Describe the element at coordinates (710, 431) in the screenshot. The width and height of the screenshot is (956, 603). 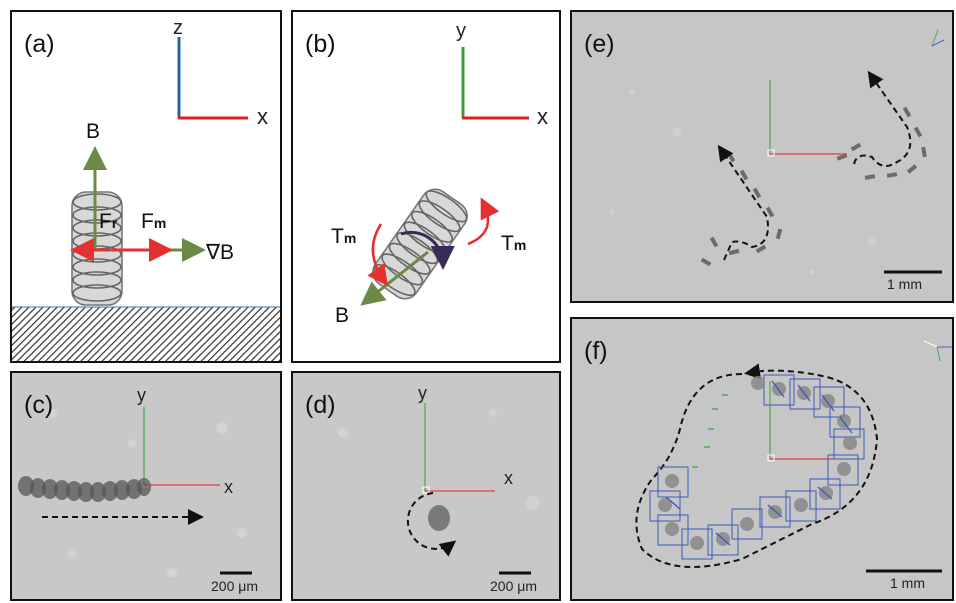
I see `green-orientation-marks` at that location.